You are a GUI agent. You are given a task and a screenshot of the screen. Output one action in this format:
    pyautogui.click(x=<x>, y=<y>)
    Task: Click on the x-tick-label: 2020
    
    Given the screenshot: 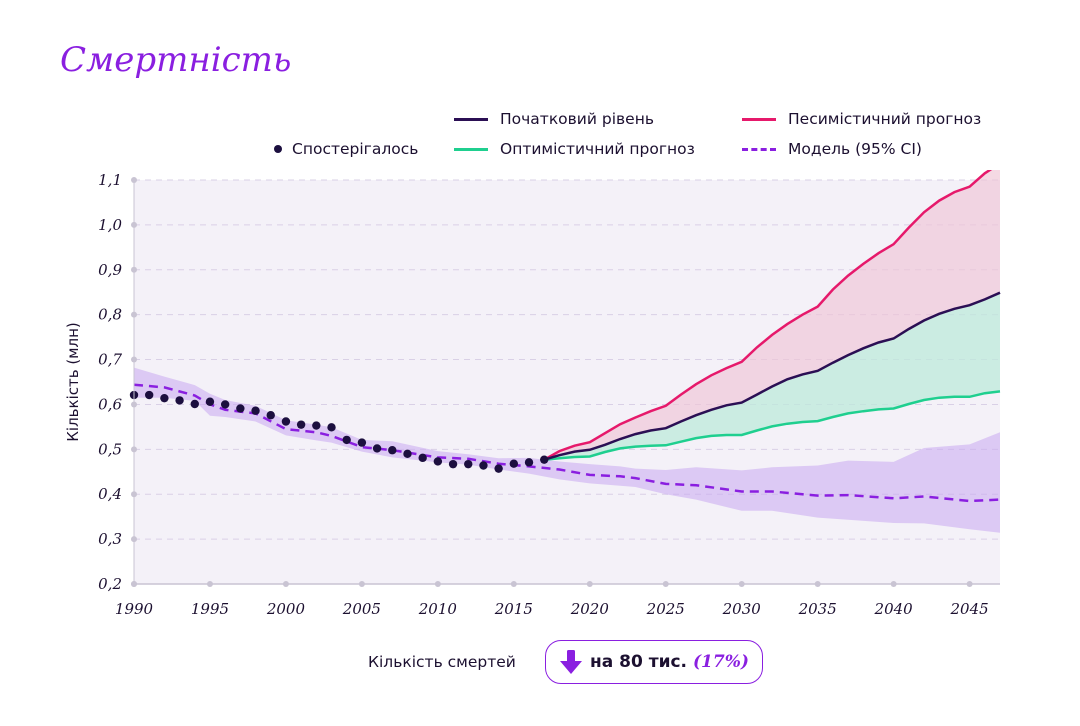 What is the action you would take?
    pyautogui.click(x=590, y=609)
    